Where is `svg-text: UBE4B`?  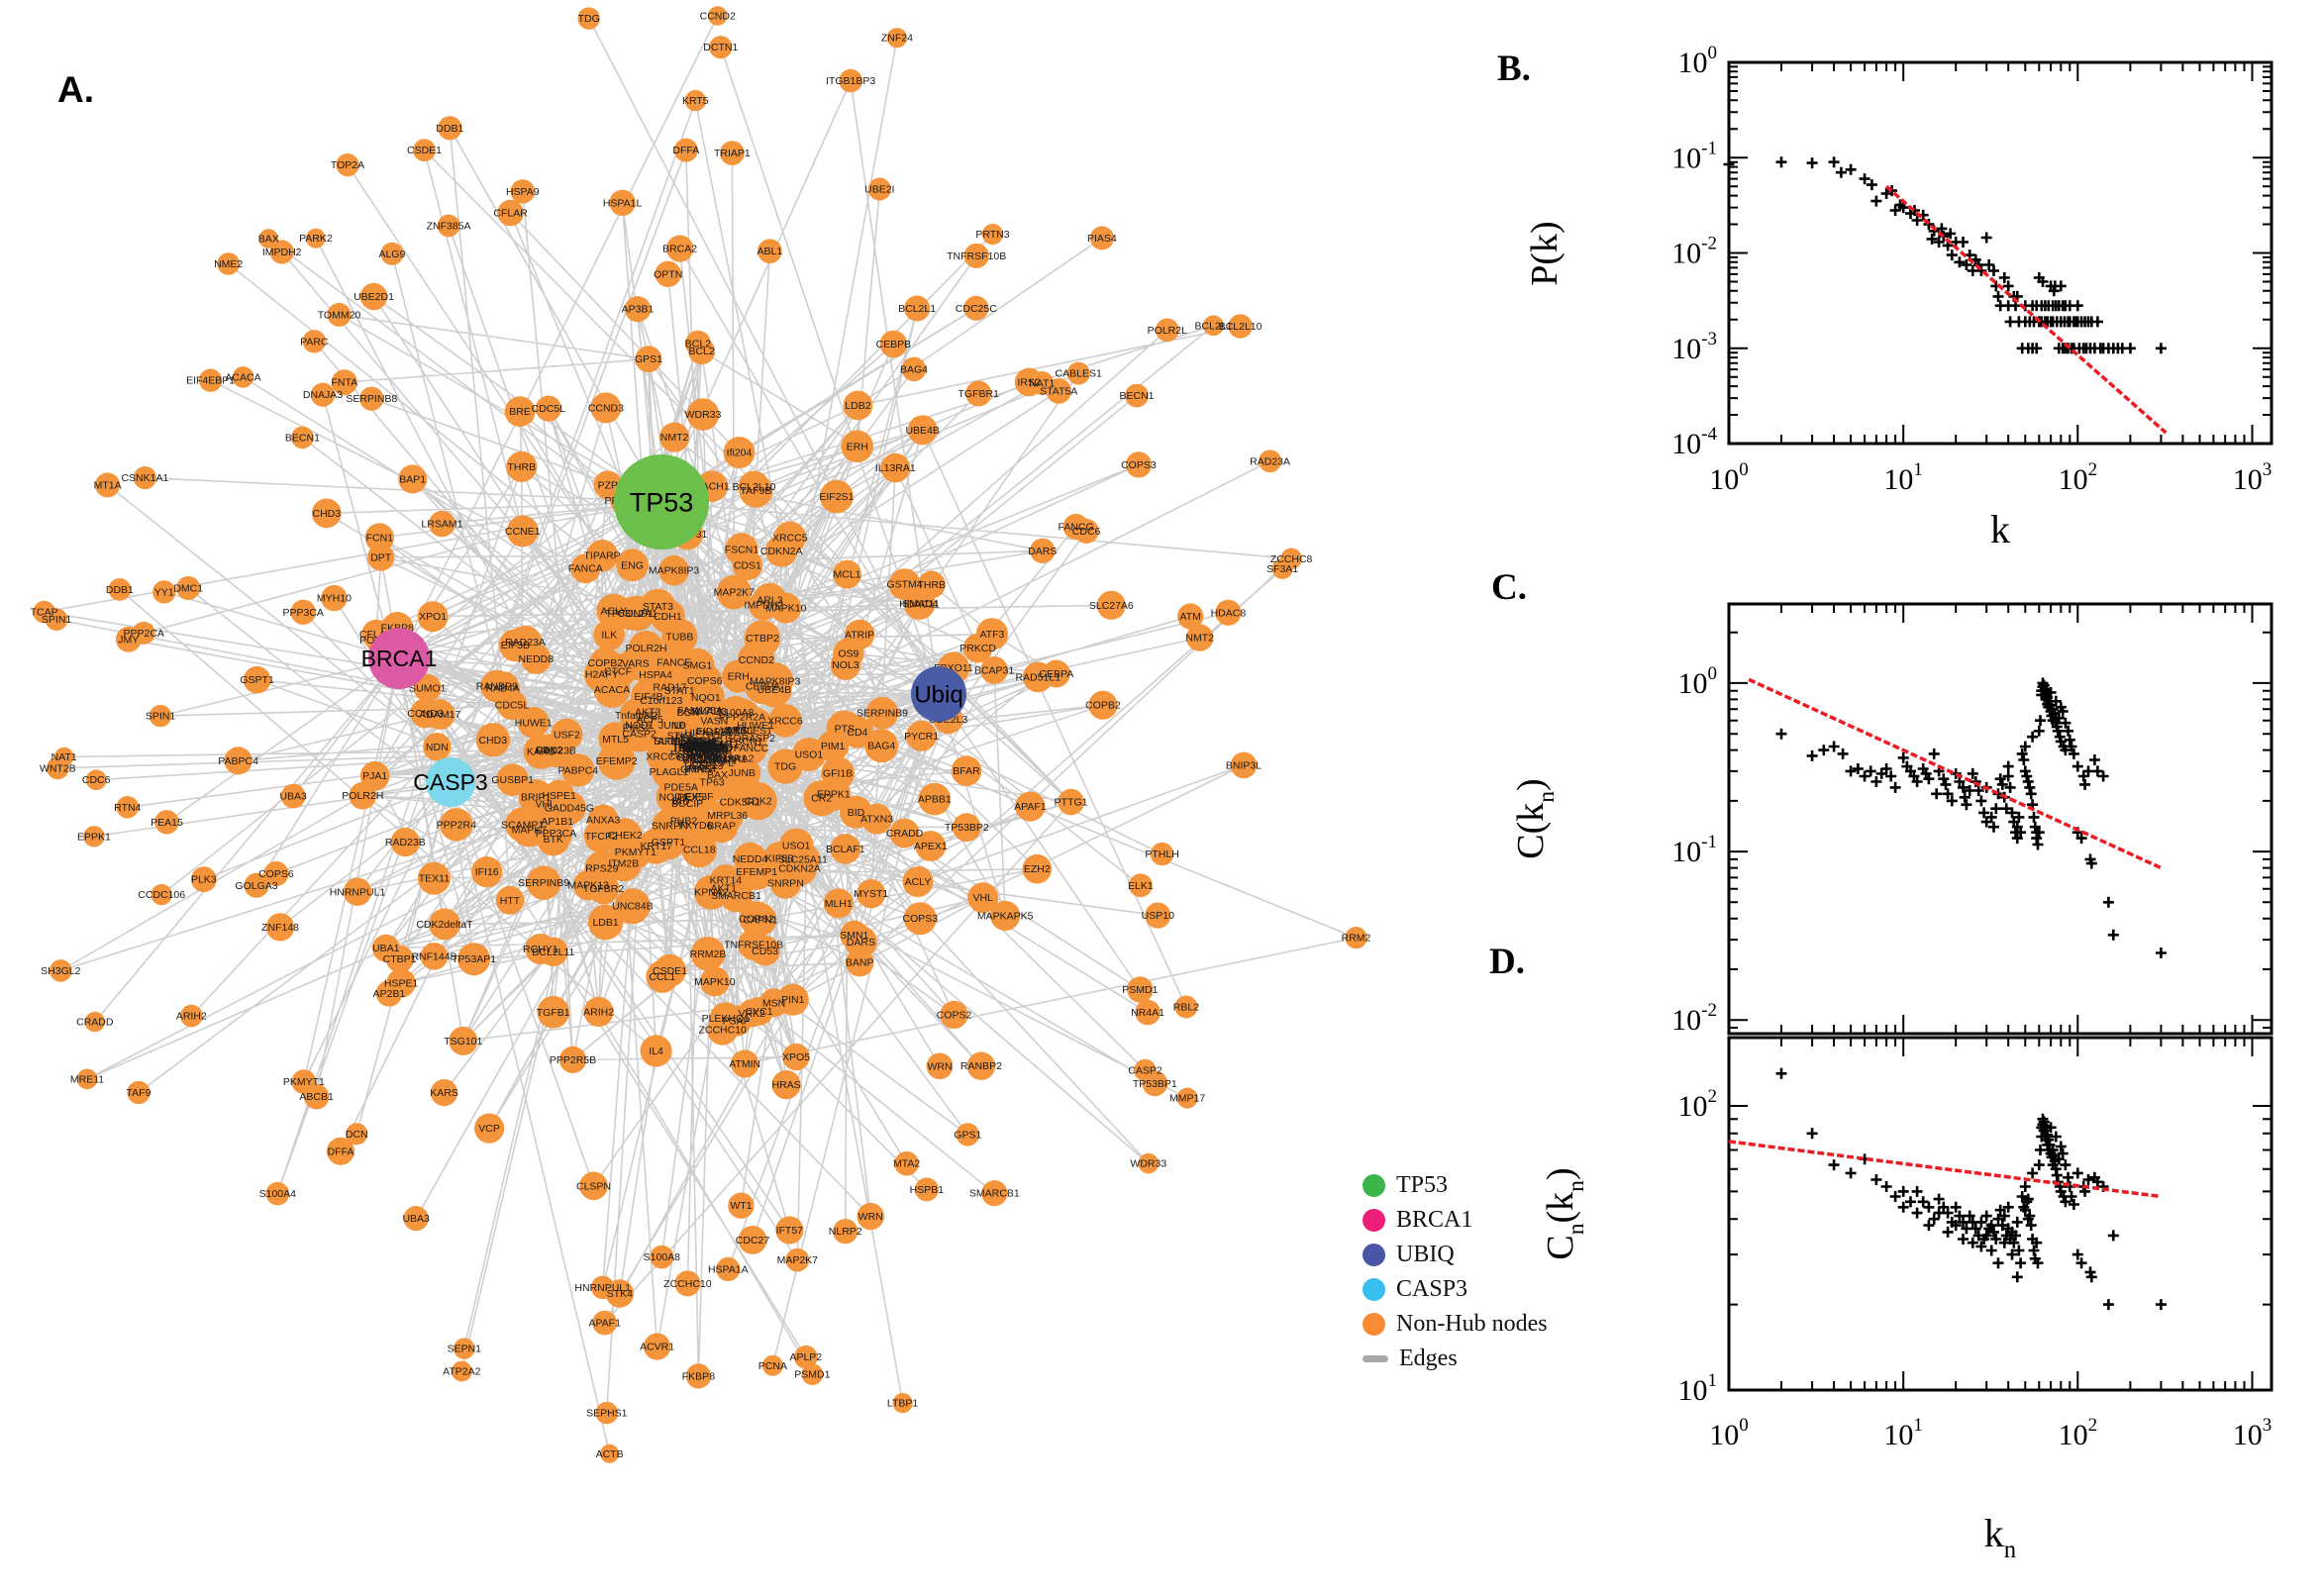
svg-text: UBE4B is located at coordinates (775, 690).